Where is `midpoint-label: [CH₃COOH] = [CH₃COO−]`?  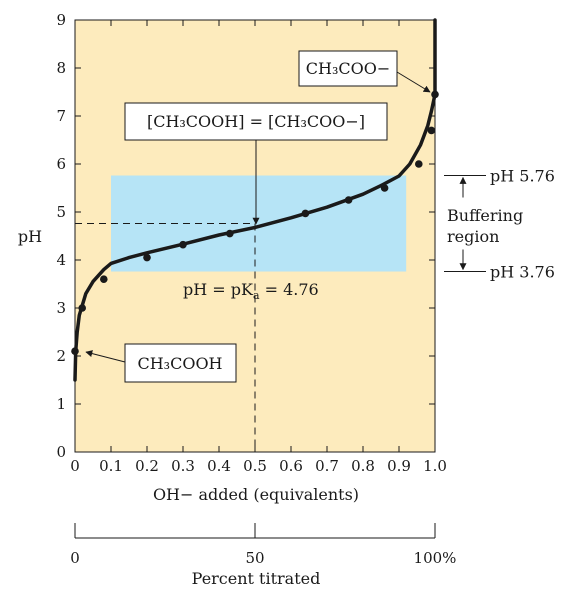 midpoint-label: [CH₃COOH] = [CH₃COO−] is located at coordinates (256, 121).